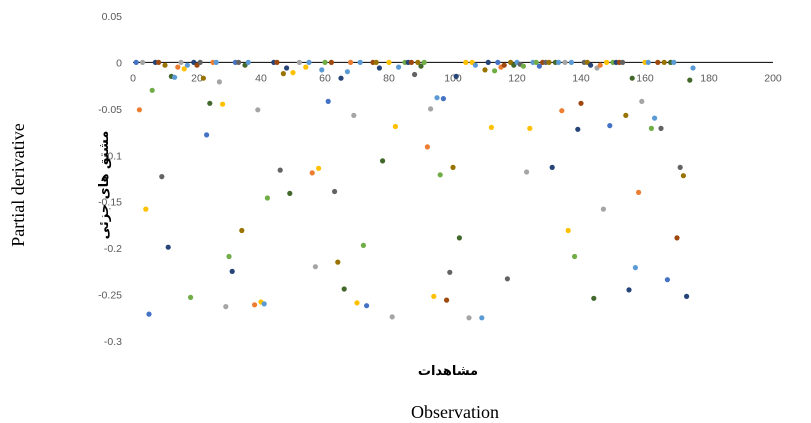 The height and width of the screenshot is (423, 811). I want to click on y-axis-label: Partial derivative, so click(18, 184).